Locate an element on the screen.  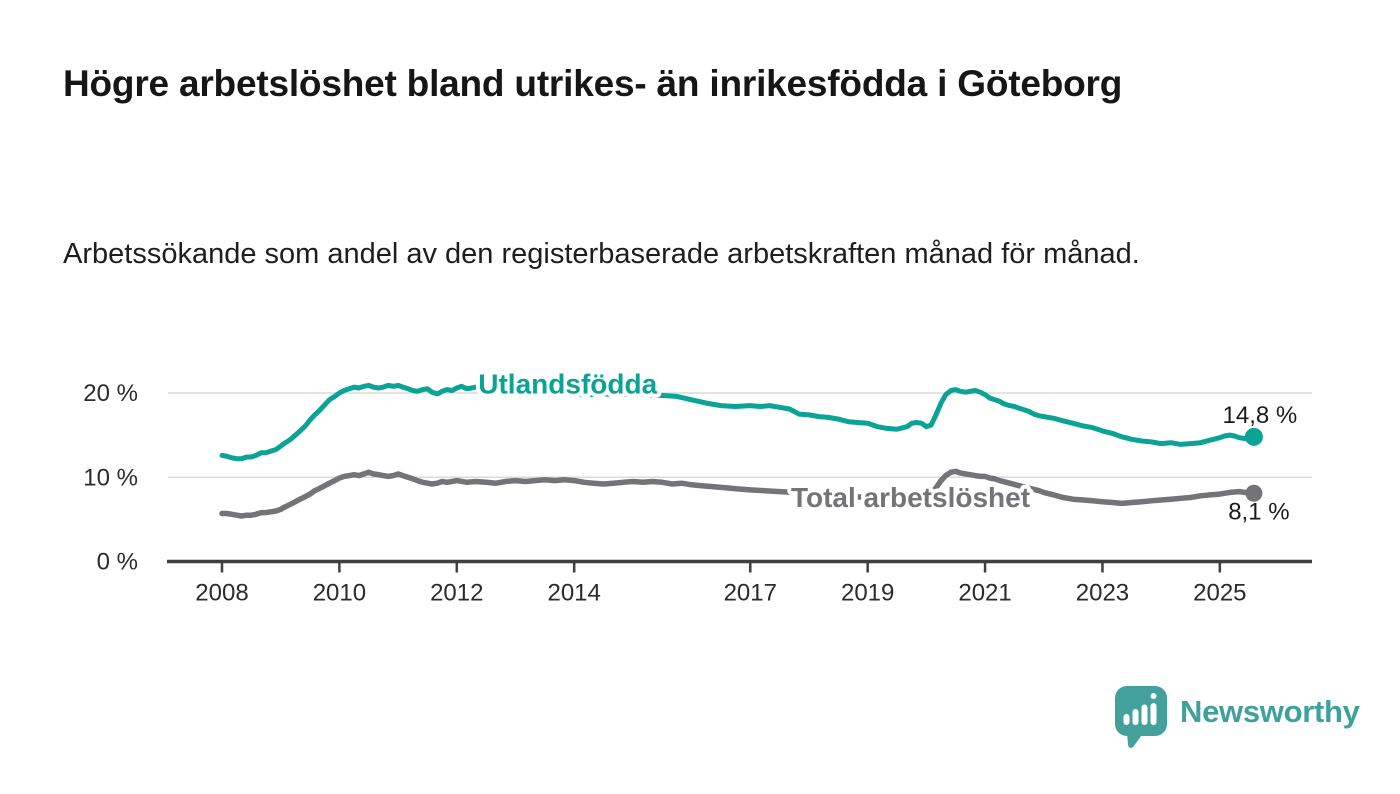
logo-exclamation-bar is located at coordinates (1153, 714).